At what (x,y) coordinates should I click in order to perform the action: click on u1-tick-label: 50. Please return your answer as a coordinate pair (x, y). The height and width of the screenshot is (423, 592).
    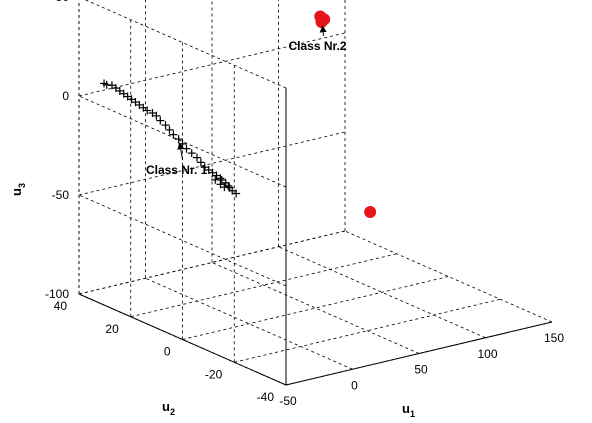
    Looking at the image, I should click on (421, 370).